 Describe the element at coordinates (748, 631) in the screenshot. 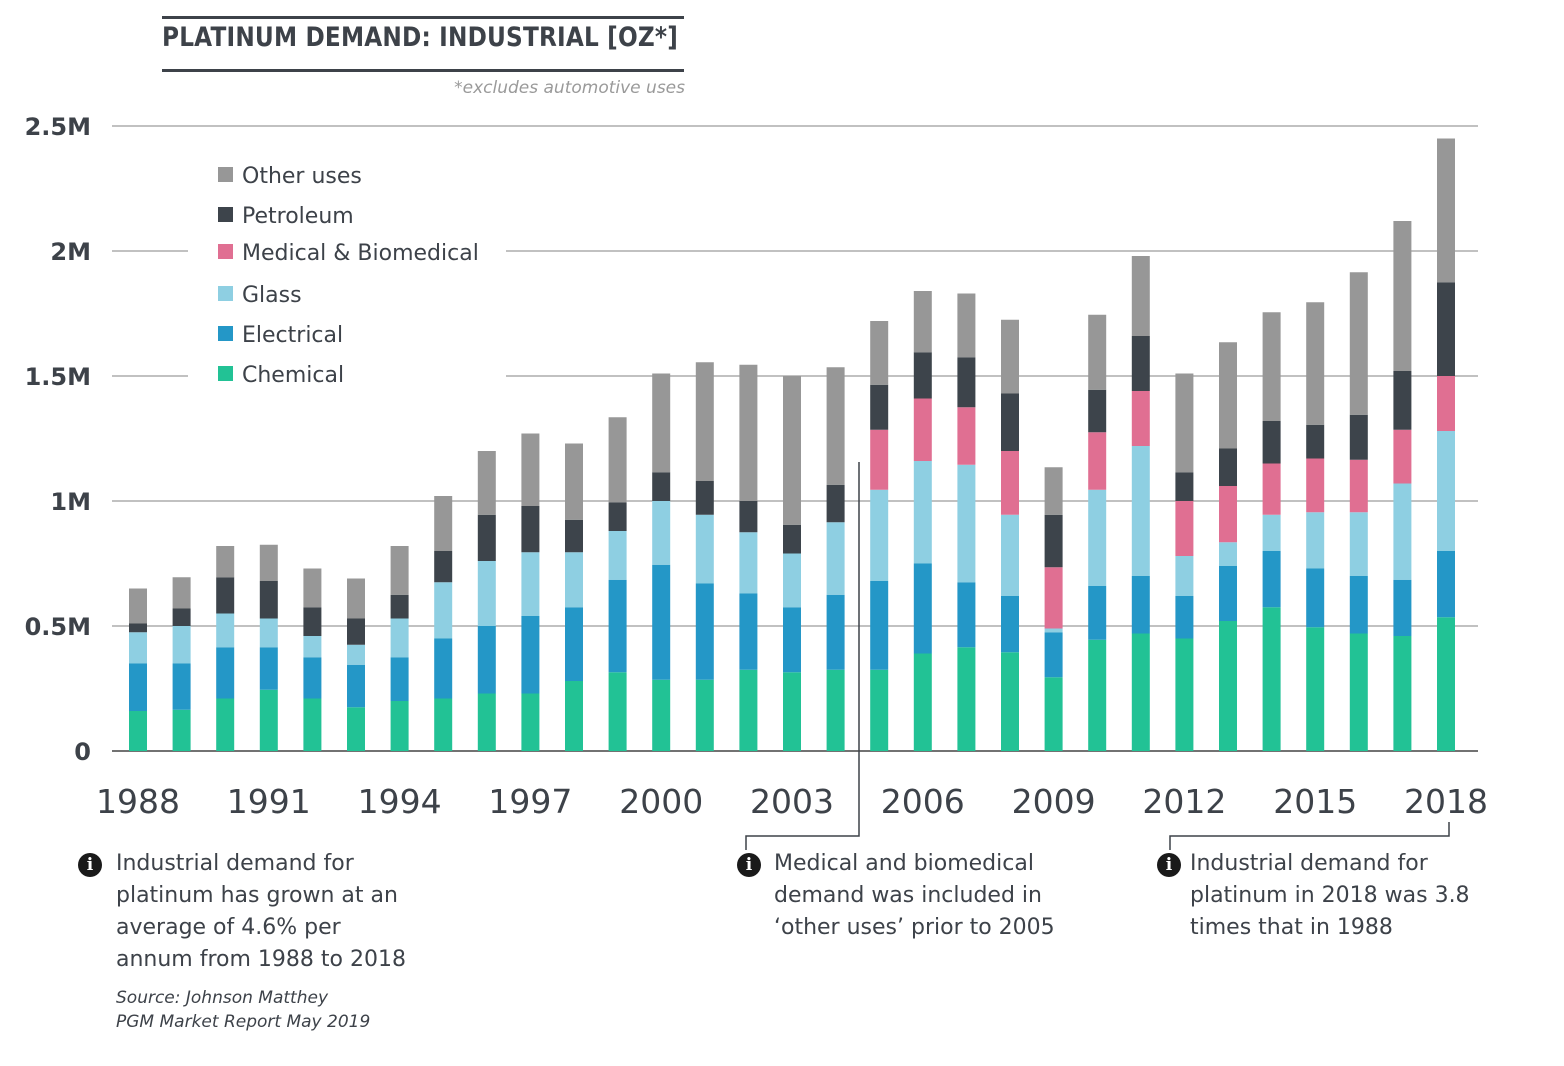

I see `bar-segment-electrical-2002` at that location.